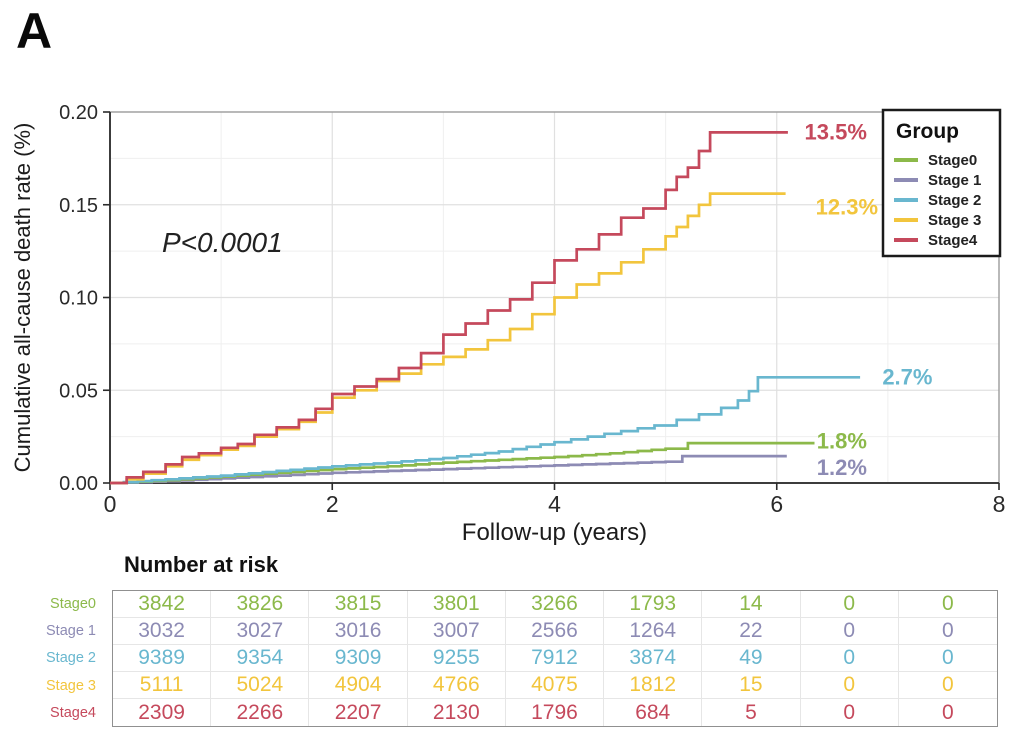 The image size is (1009, 734). What do you see at coordinates (907, 376) in the screenshot?
I see `series-end-label-stage-2: 2.7%` at bounding box center [907, 376].